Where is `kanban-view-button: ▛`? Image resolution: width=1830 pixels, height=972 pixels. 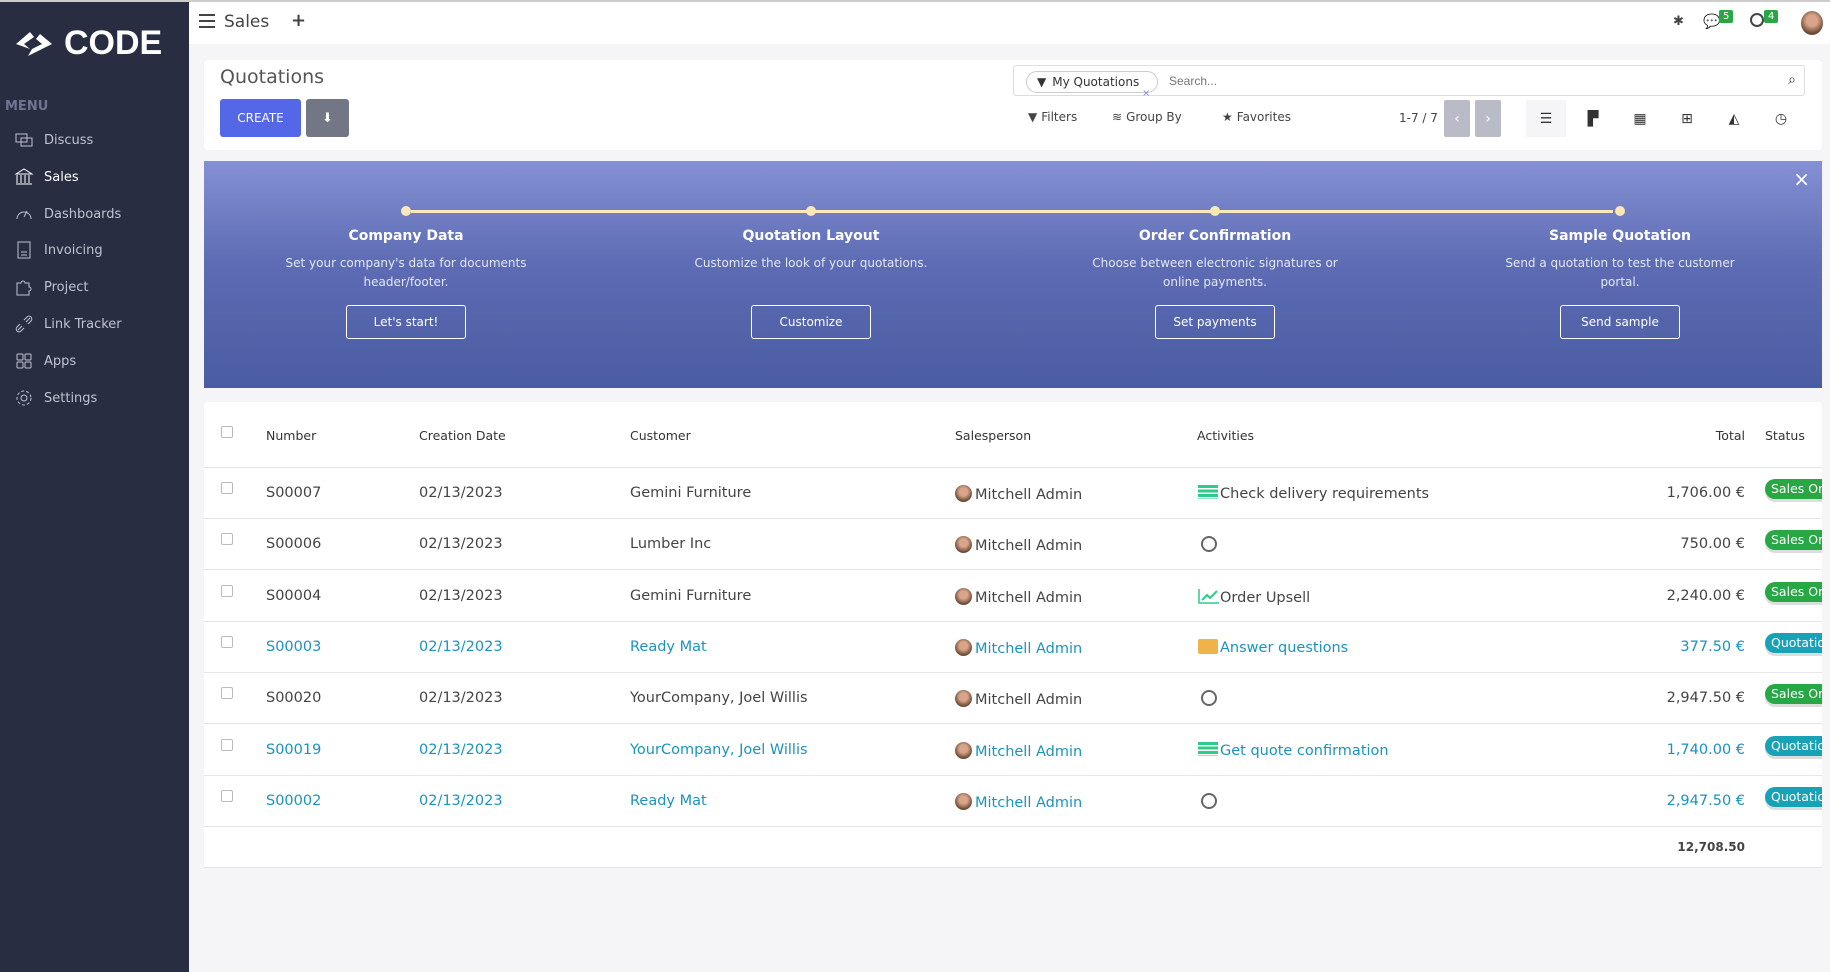
kanban-view-button: ▛ is located at coordinates (1593, 118).